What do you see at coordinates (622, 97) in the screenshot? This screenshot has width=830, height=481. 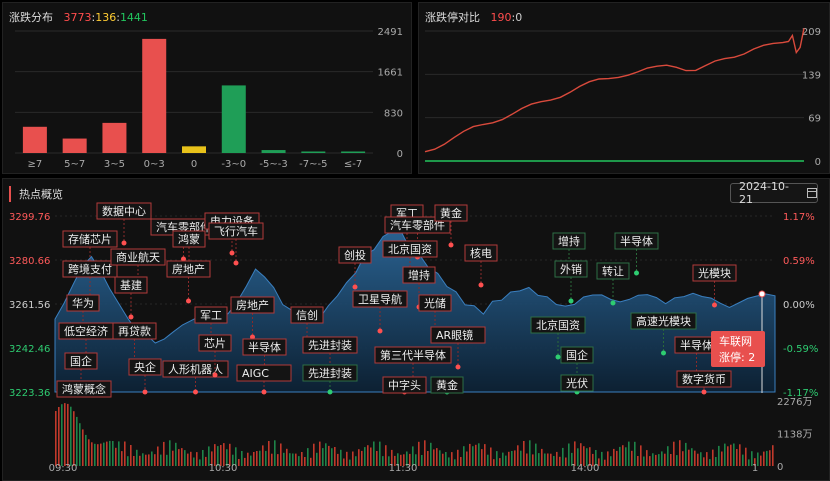 I see `limit-chart: 209 139 69 0` at bounding box center [622, 97].